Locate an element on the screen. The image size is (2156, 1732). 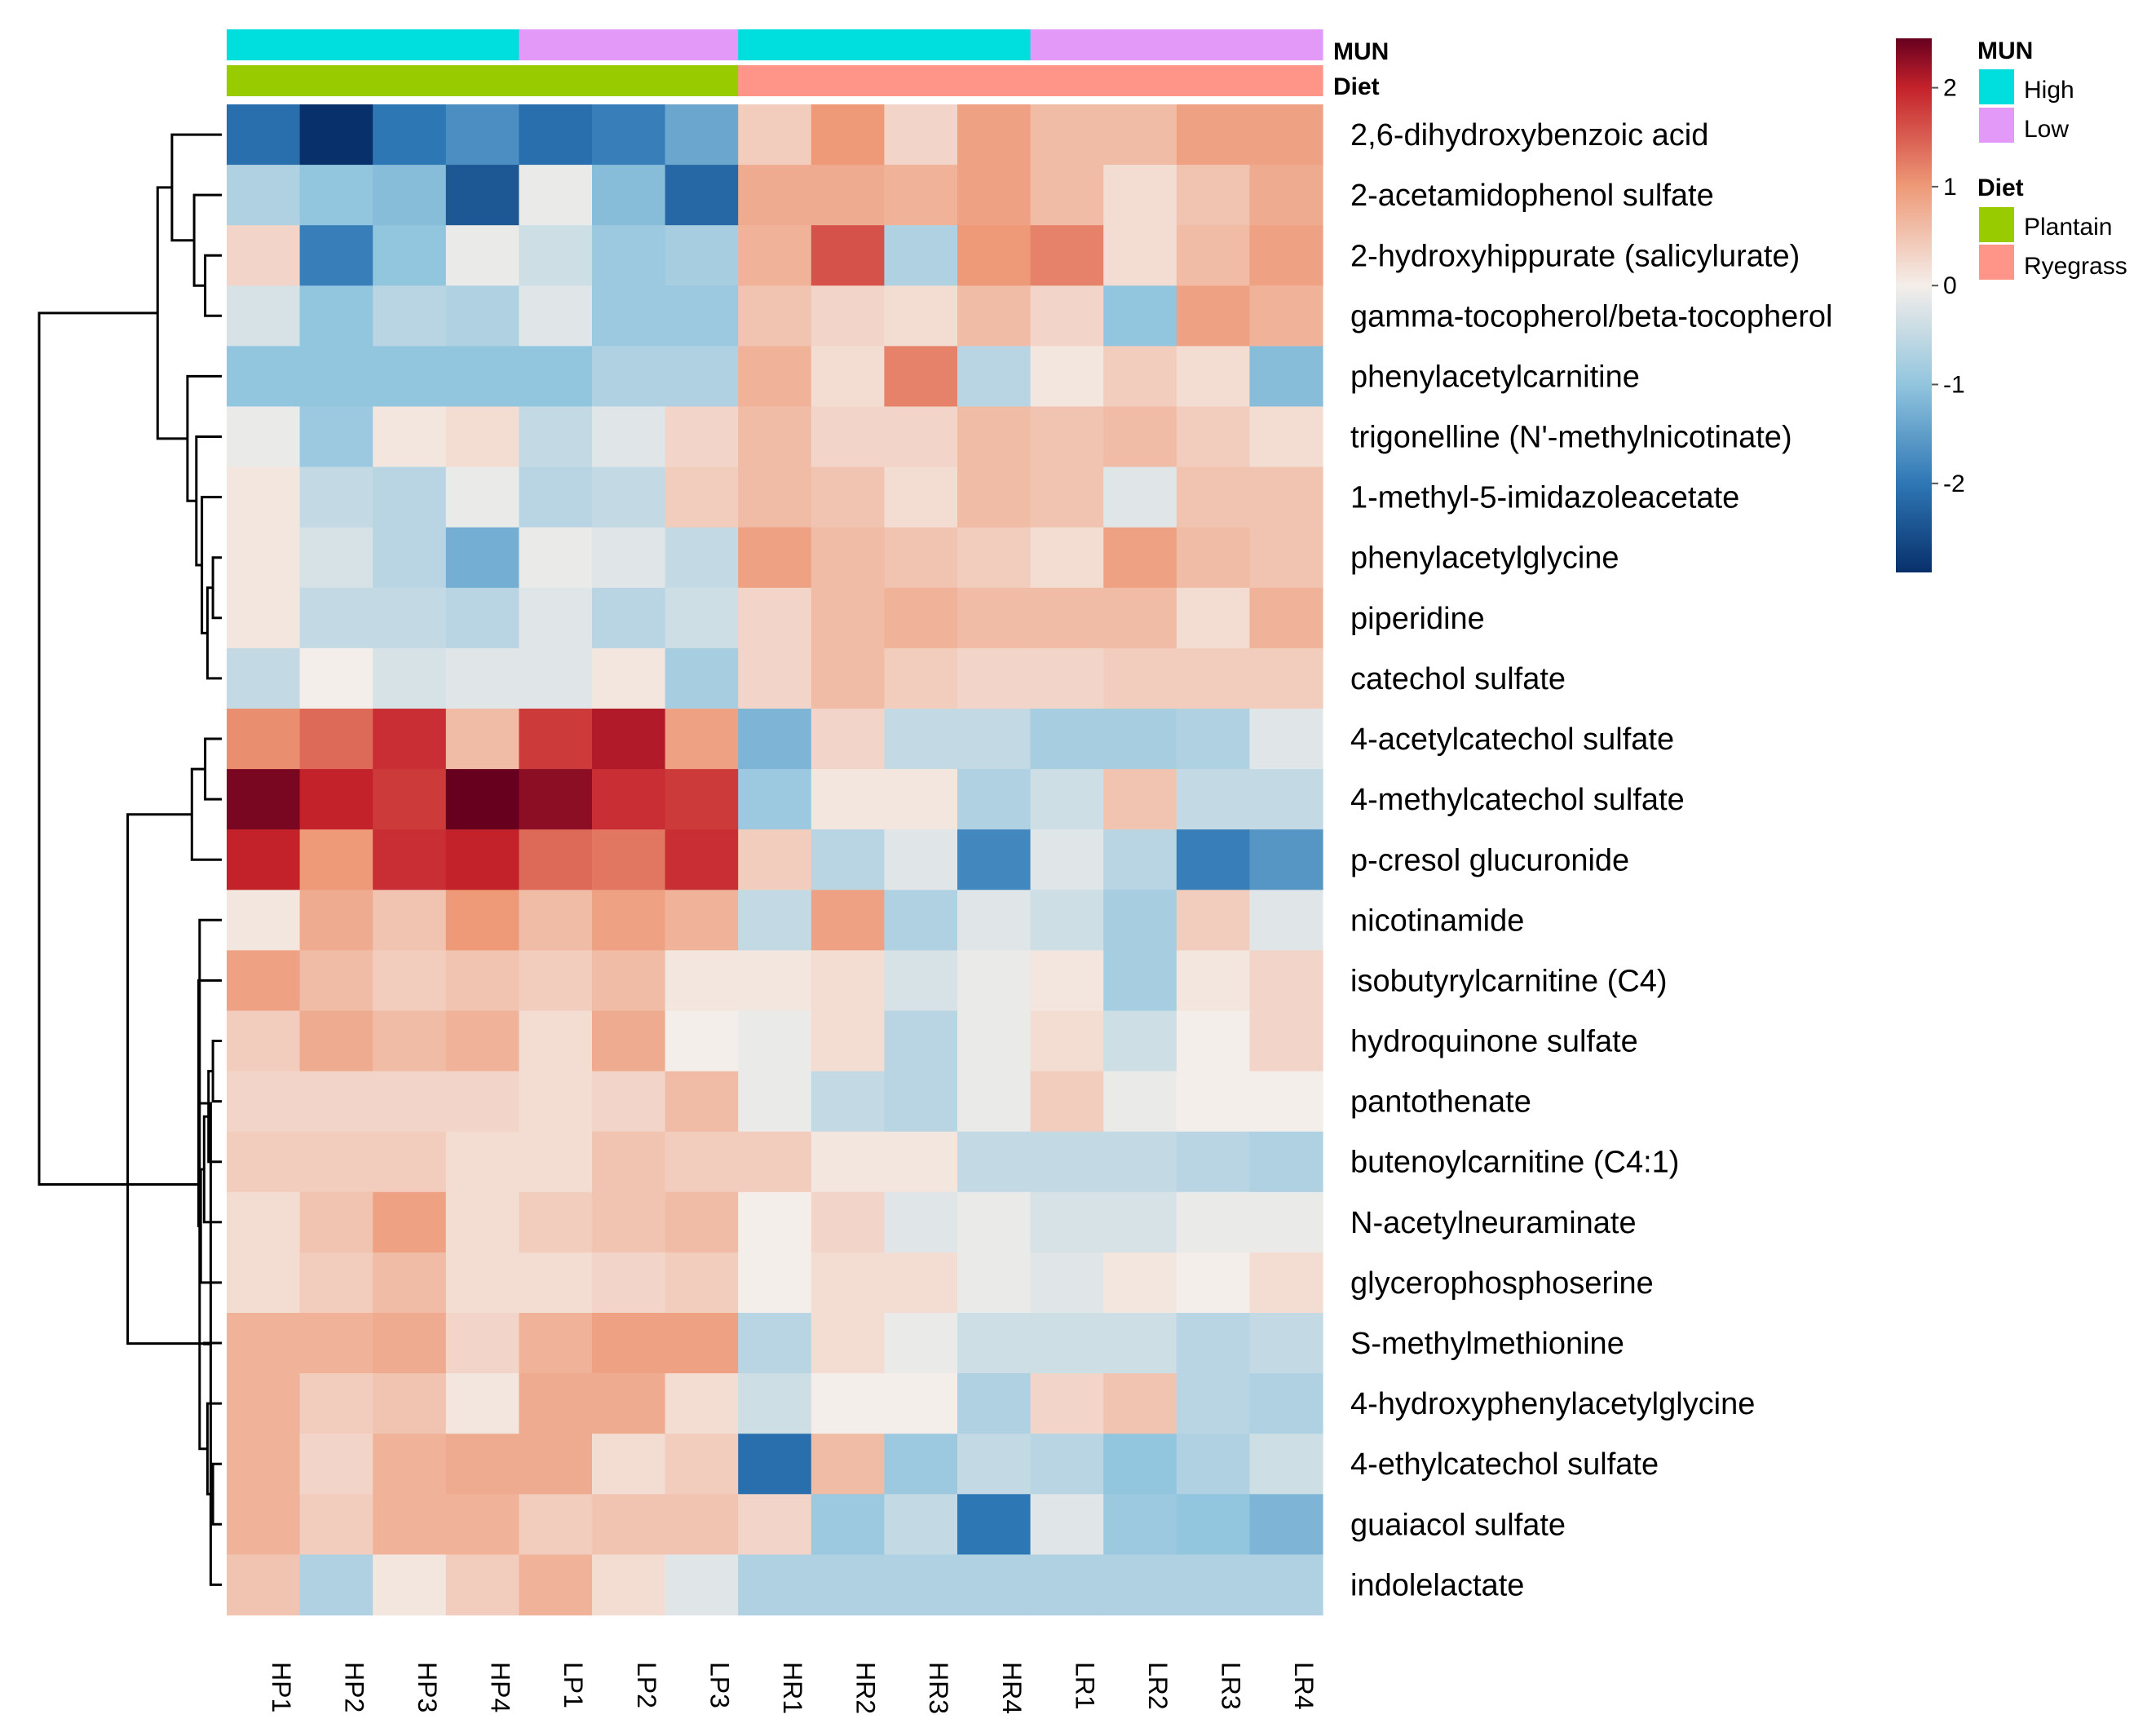
row-label-4-ethylcatechol-sulfate: 4-ethylcatechol sulfate is located at coordinates (1504, 1464).